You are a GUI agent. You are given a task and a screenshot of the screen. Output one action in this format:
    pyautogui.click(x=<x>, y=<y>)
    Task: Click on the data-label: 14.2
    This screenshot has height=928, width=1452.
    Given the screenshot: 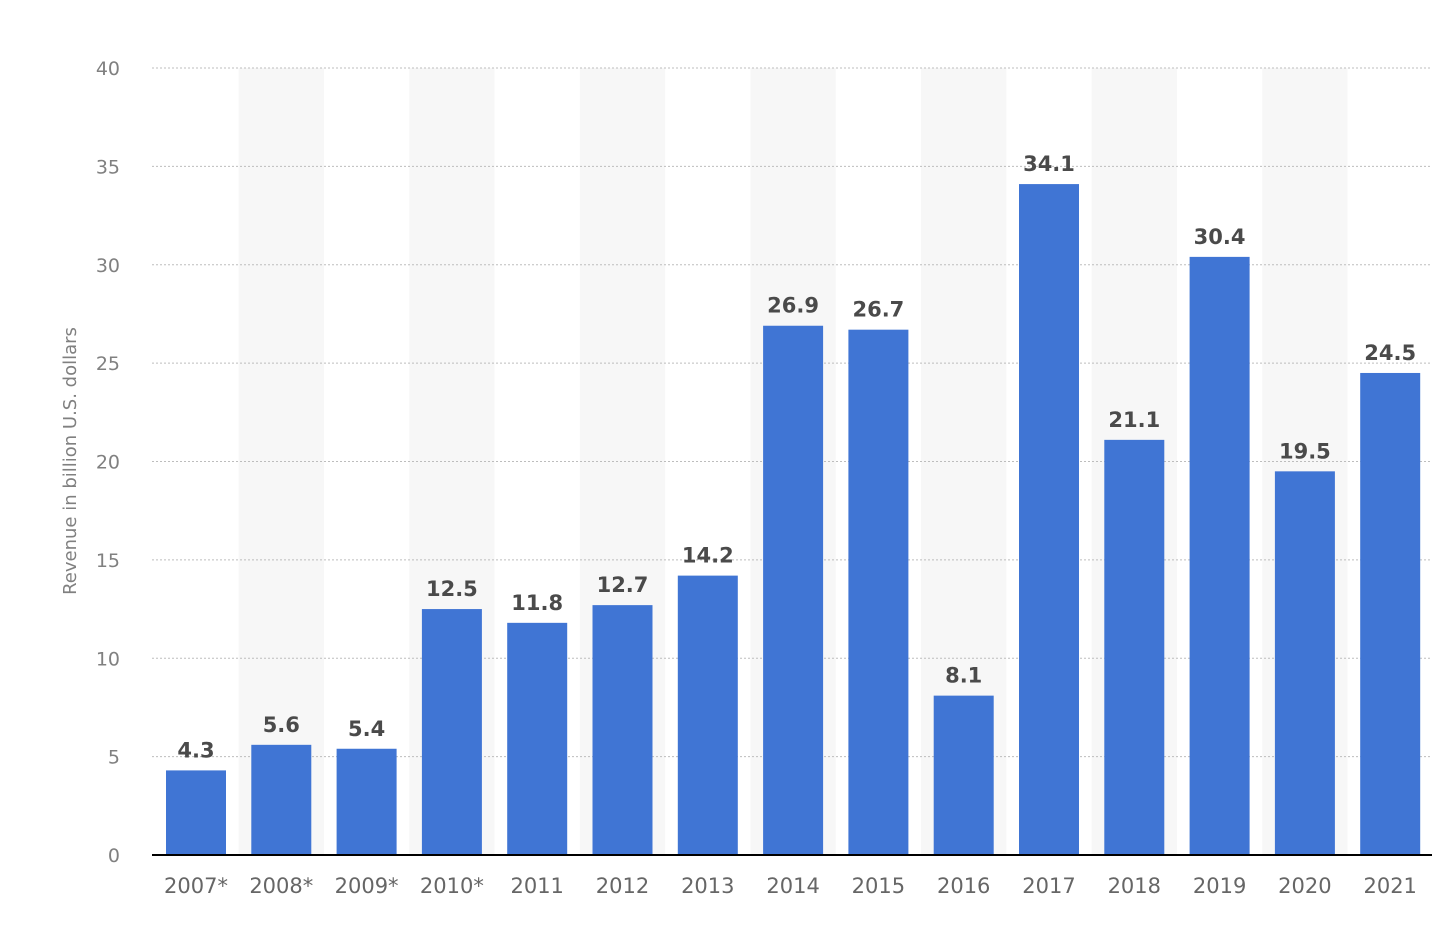 What is the action you would take?
    pyautogui.click(x=708, y=556)
    